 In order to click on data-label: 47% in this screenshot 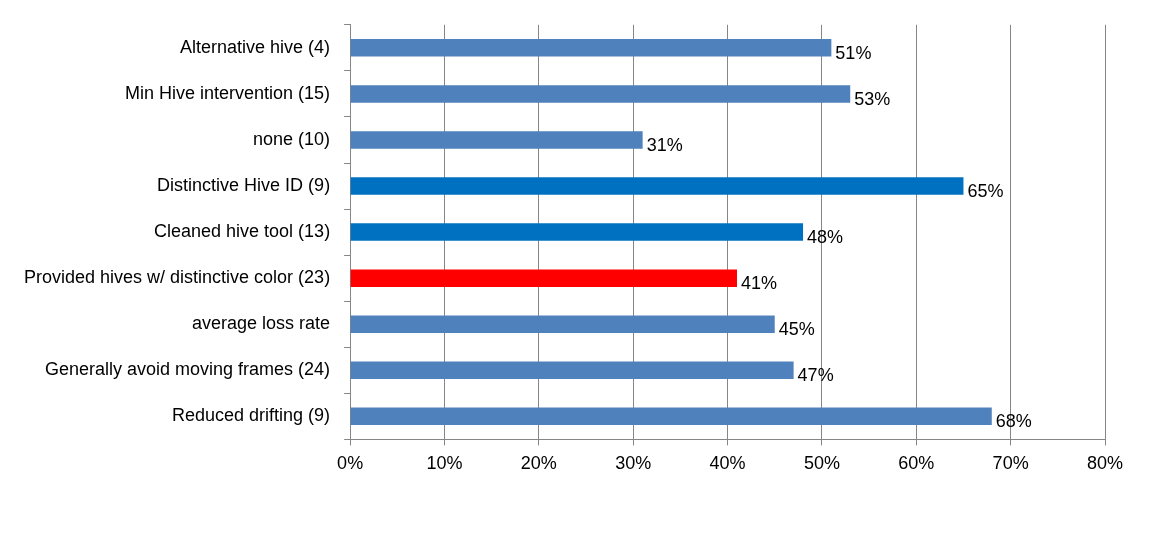, I will do `click(815, 375)`.